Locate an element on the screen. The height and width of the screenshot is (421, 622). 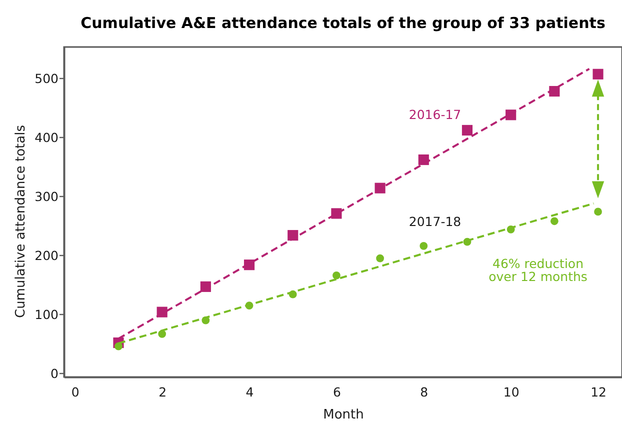
y-tick-label: 100 is located at coordinates (46, 314).